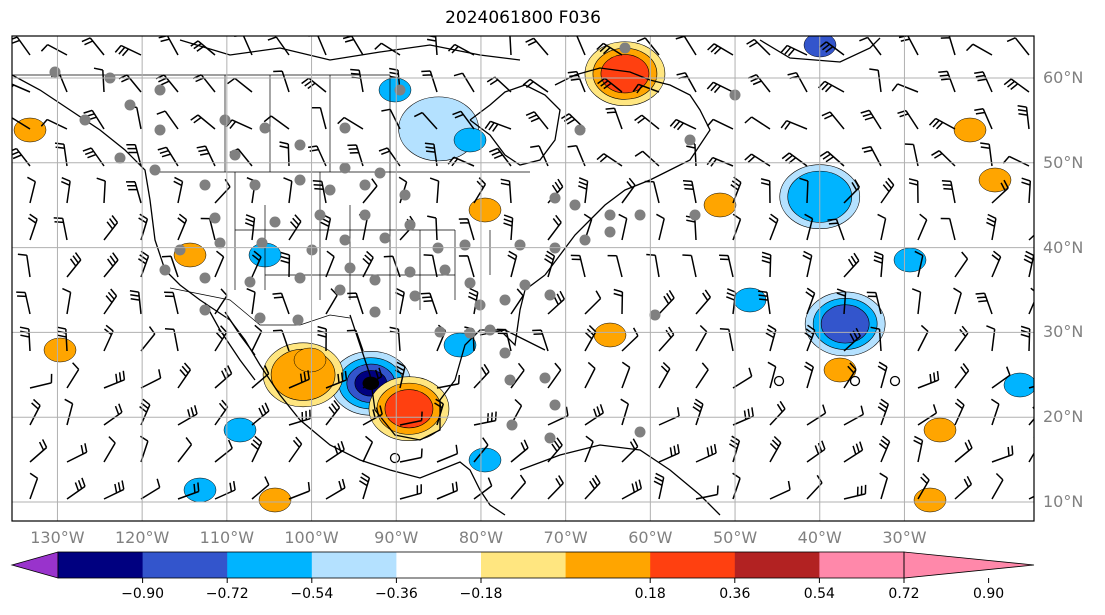  I want to click on longitude-label: 40°W, so click(819, 537).